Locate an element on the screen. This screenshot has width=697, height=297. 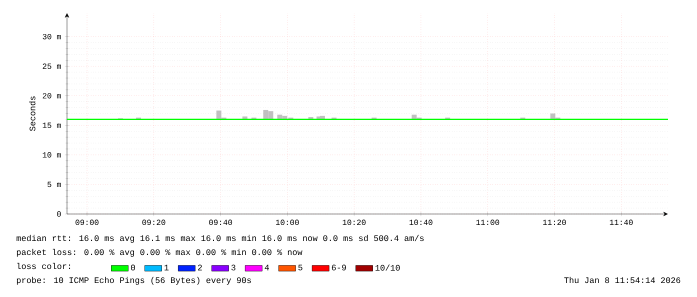
legend-label: 5 is located at coordinates (300, 267).